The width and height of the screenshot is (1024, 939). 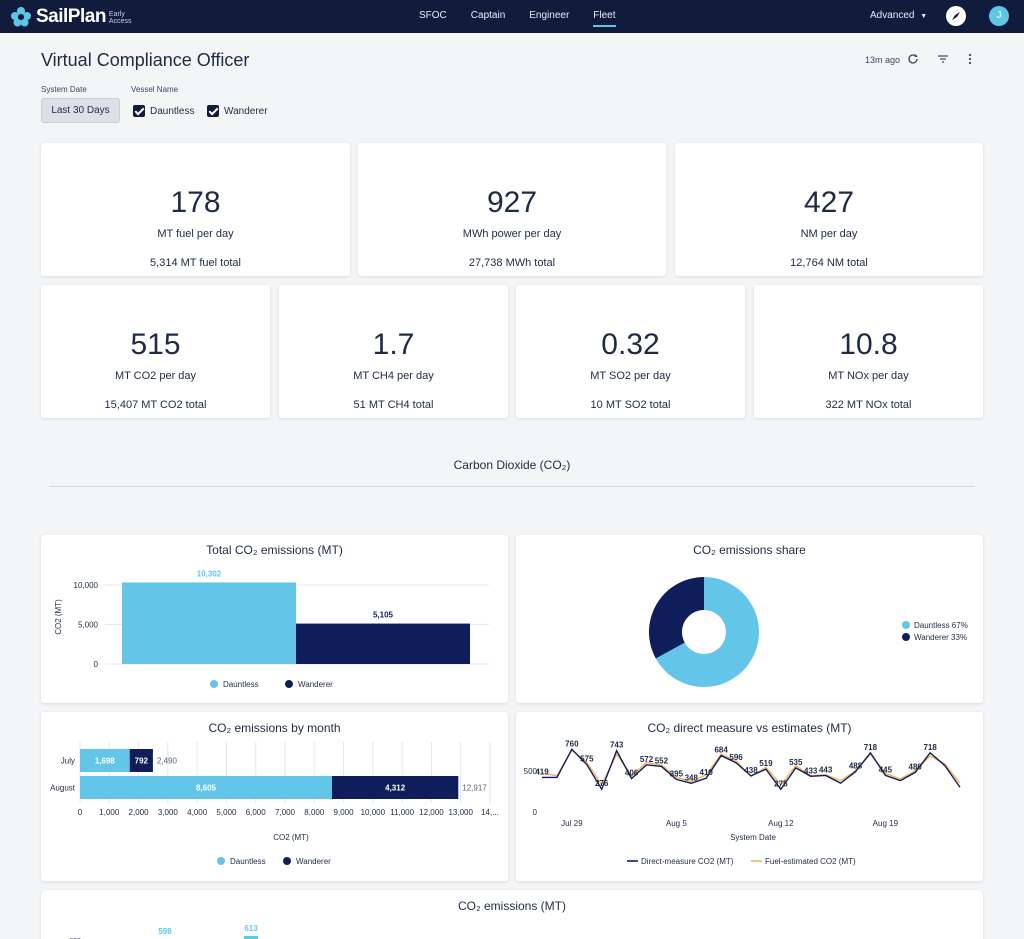 I want to click on vessel-checkbox-label: Dauntless, so click(x=172, y=111).